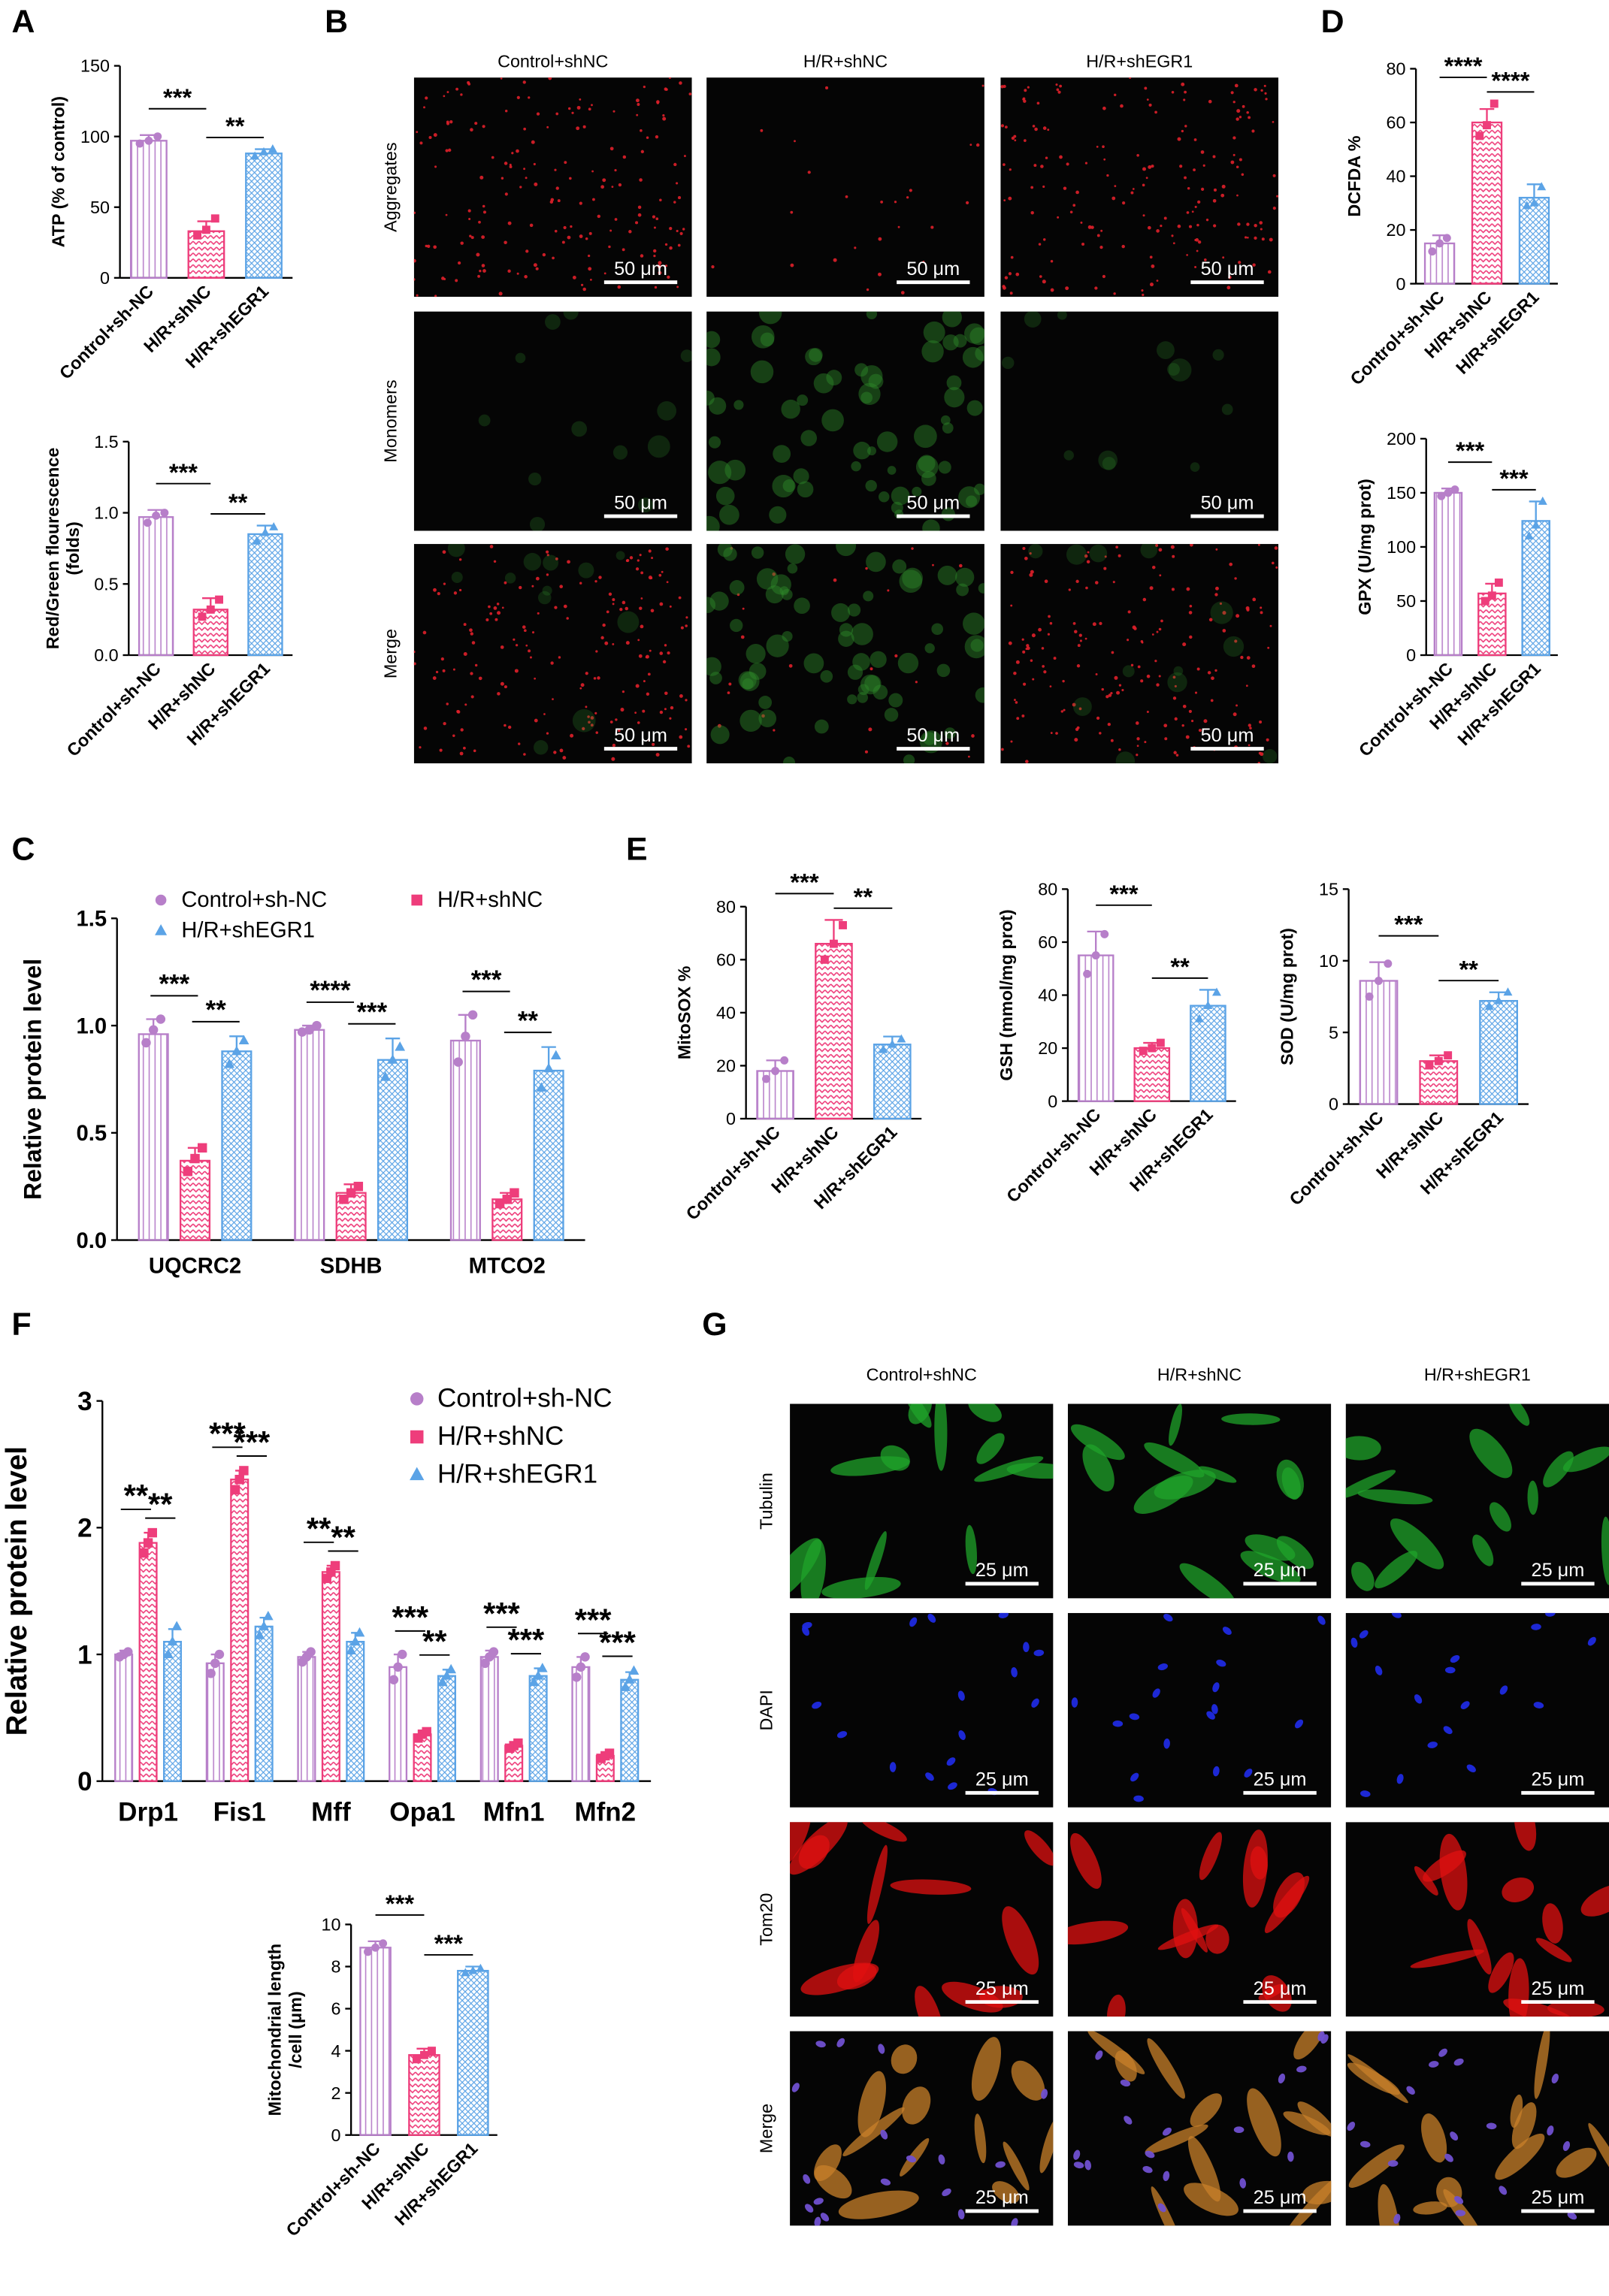 The width and height of the screenshot is (1609, 2296). I want to click on y-tick-label: 15, so click(1328, 889).